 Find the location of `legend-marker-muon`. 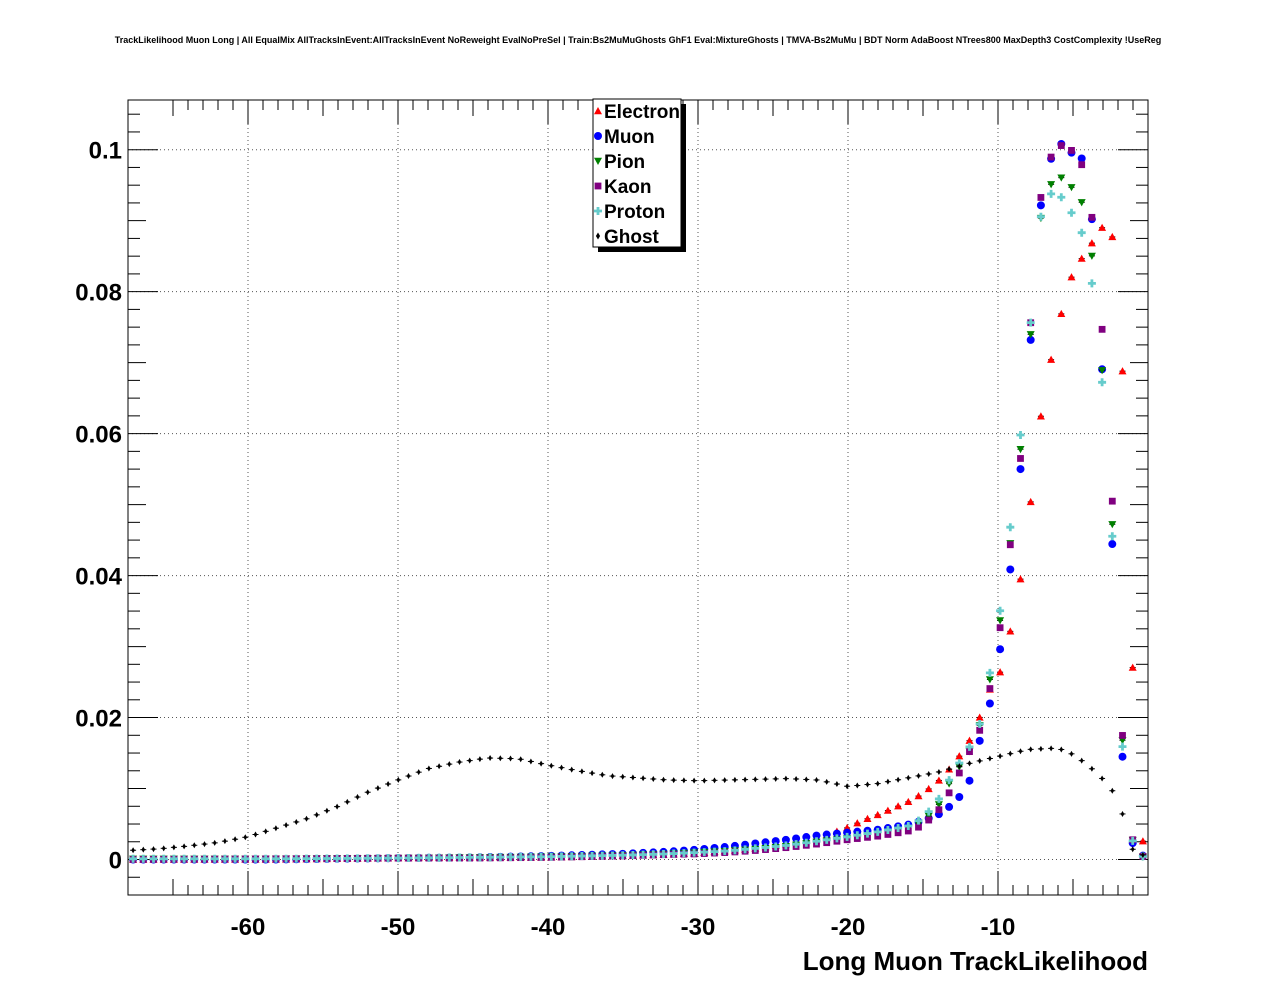

legend-marker-muon is located at coordinates (598, 136).